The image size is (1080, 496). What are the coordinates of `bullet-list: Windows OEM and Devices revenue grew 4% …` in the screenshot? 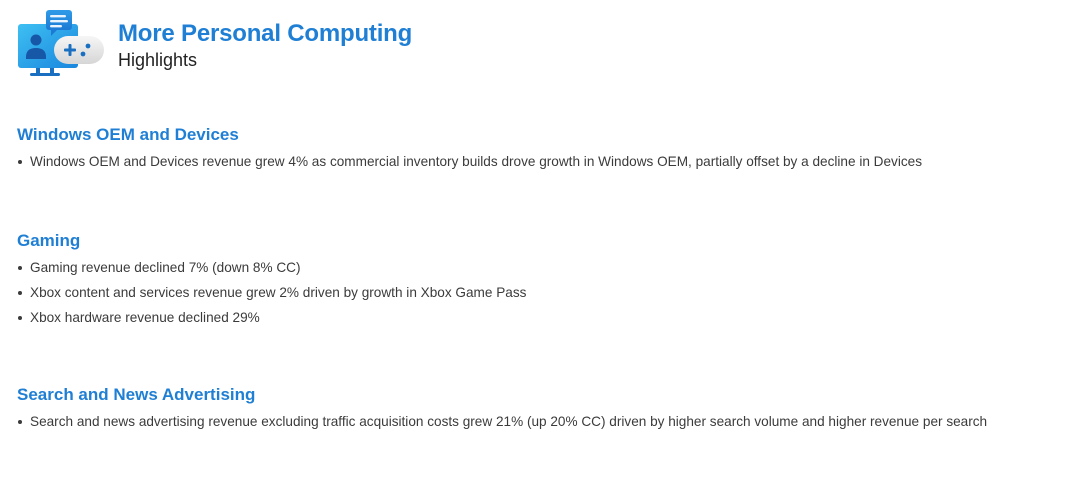 It's located at (469, 161).